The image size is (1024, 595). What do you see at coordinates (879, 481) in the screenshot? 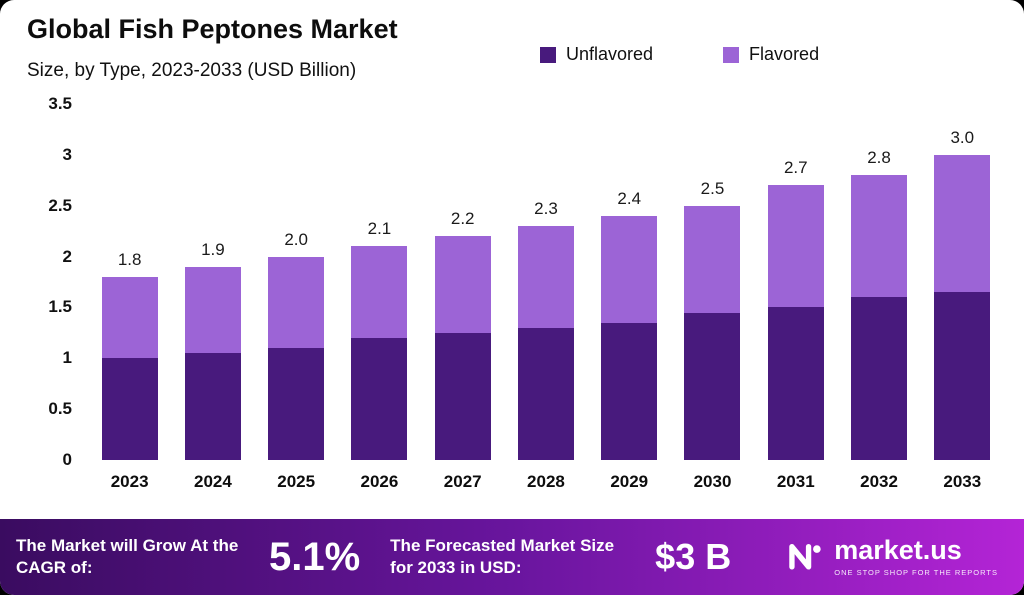
I see `x-axis-label: 2032` at bounding box center [879, 481].